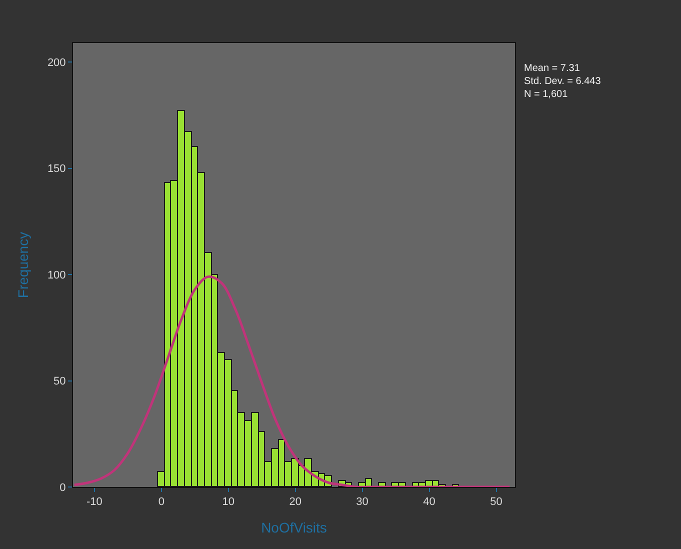 The height and width of the screenshot is (549, 681). Describe the element at coordinates (294, 528) in the screenshot. I see `x-axis-title: NoOfVisits` at that location.